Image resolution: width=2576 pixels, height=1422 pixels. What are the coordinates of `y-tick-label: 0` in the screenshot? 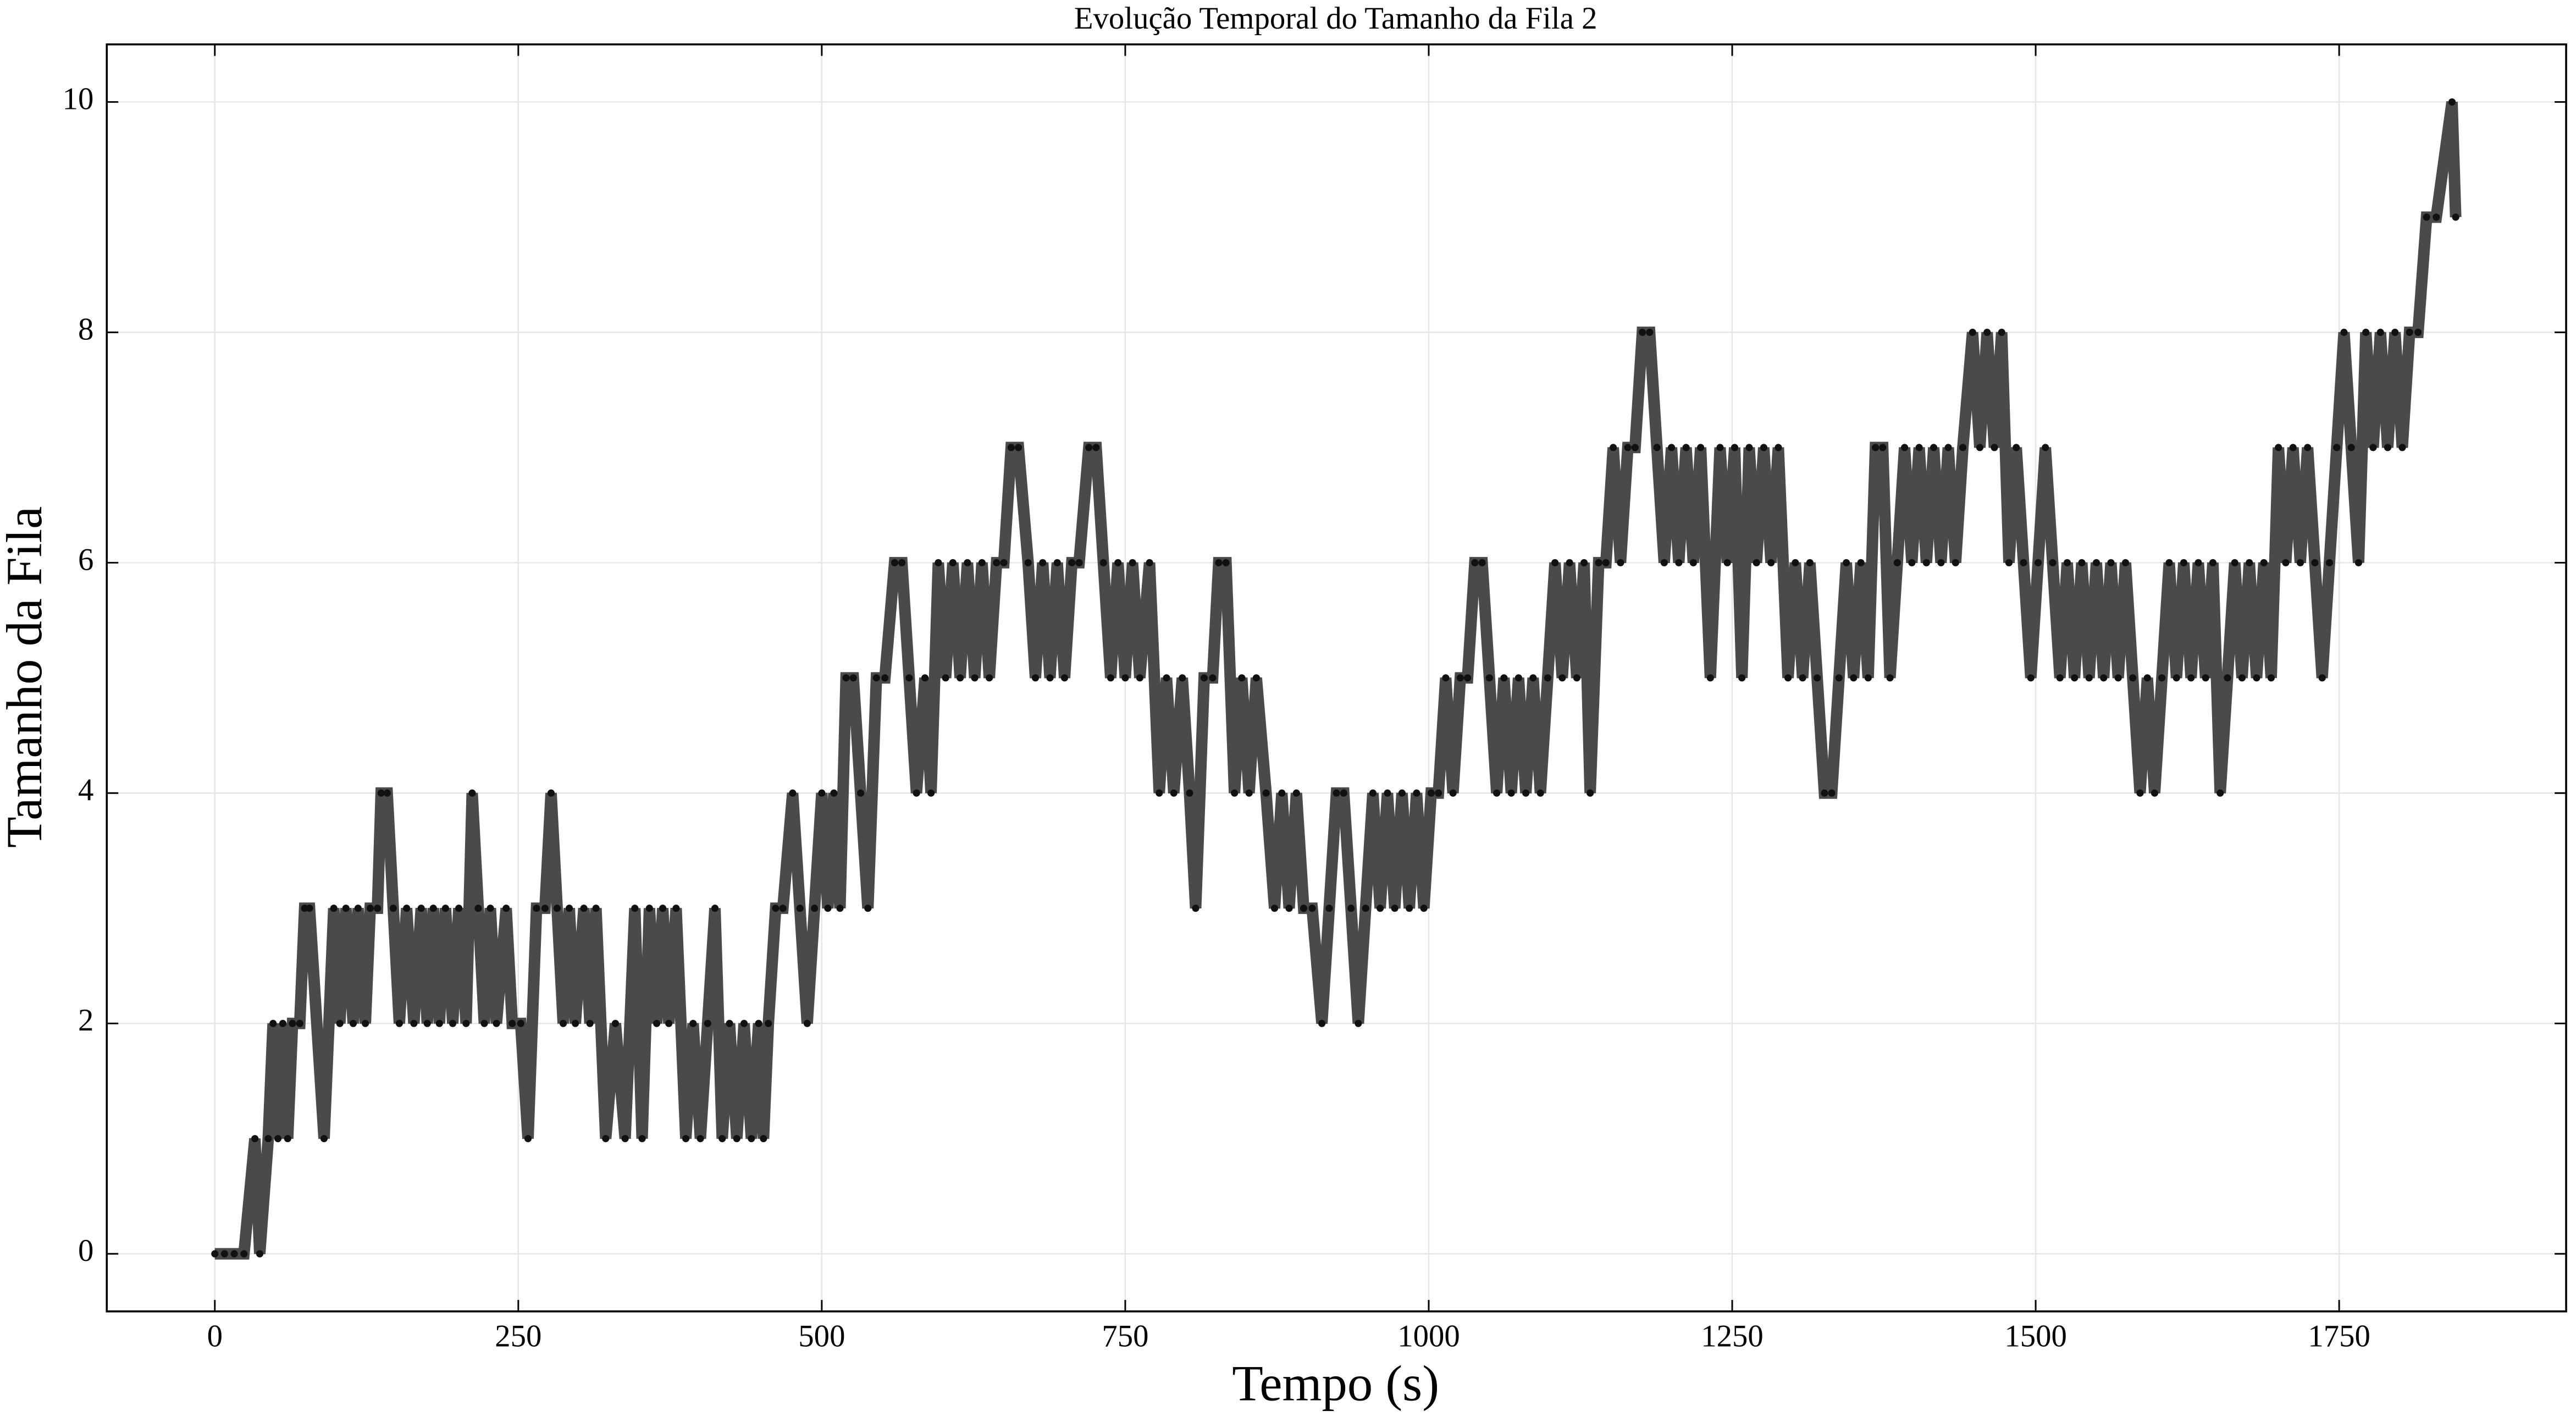 It's located at (85, 1250).